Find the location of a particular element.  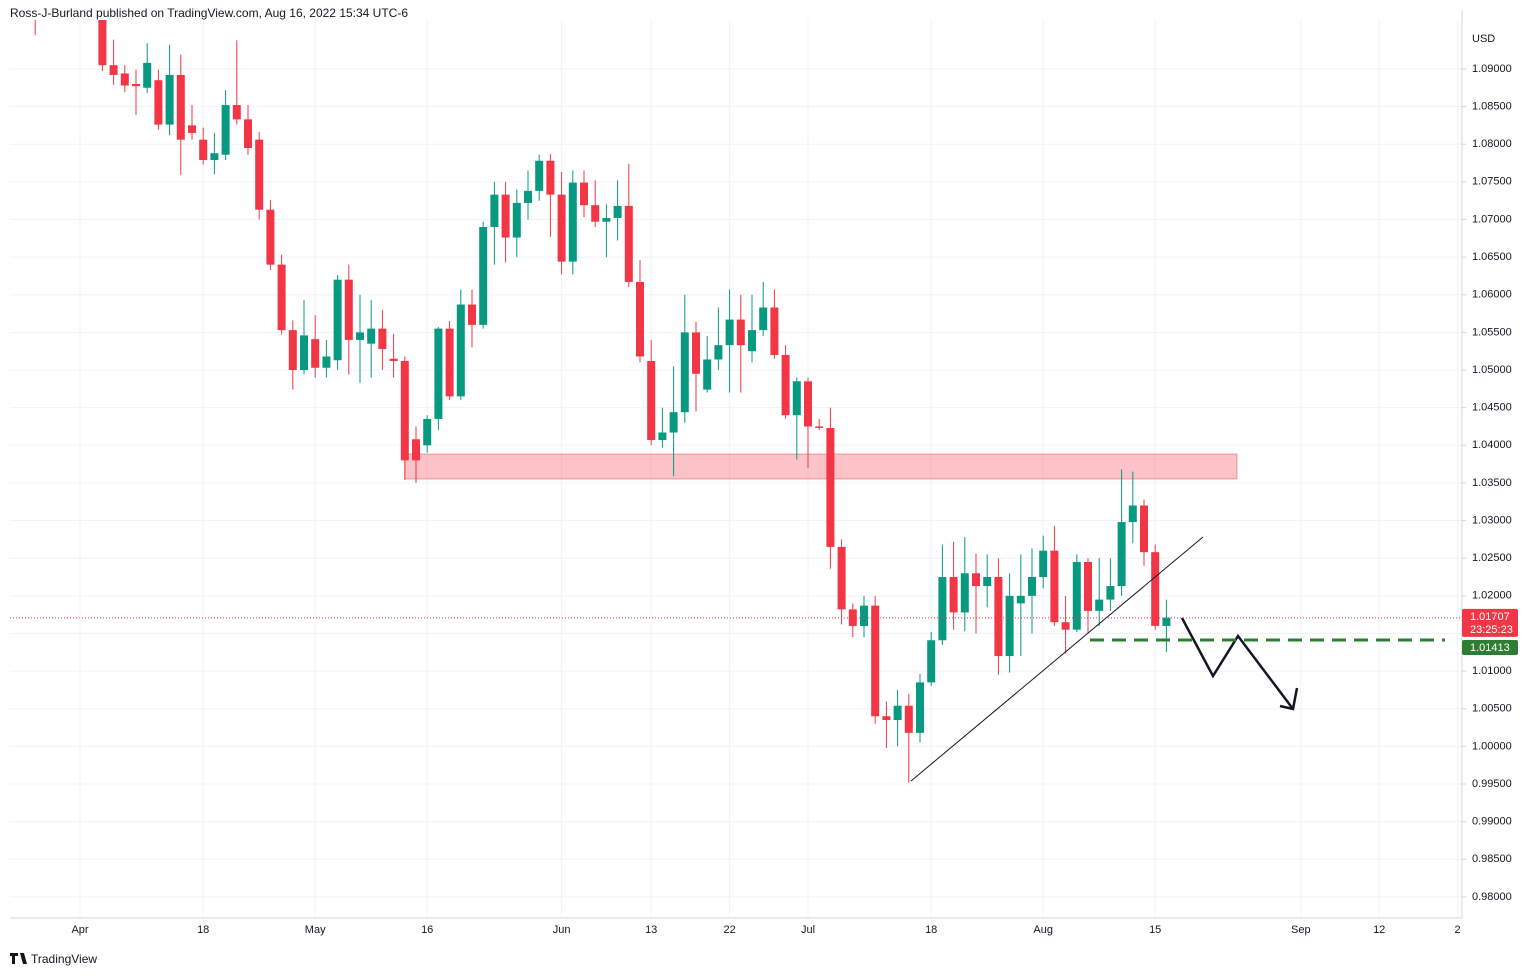

resistance-zone is located at coordinates (821, 466).